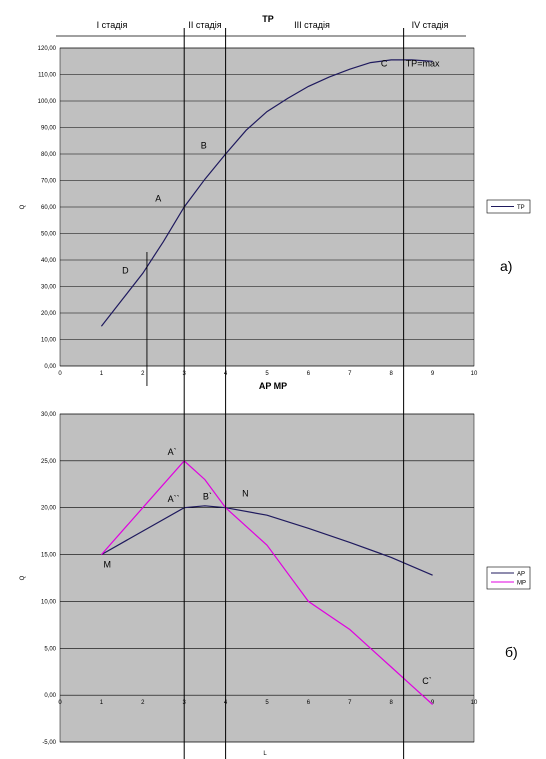 This screenshot has height=759, width=546. I want to click on stage-header: I стадія II стадія III стадія IV стадія, so click(261, 28).